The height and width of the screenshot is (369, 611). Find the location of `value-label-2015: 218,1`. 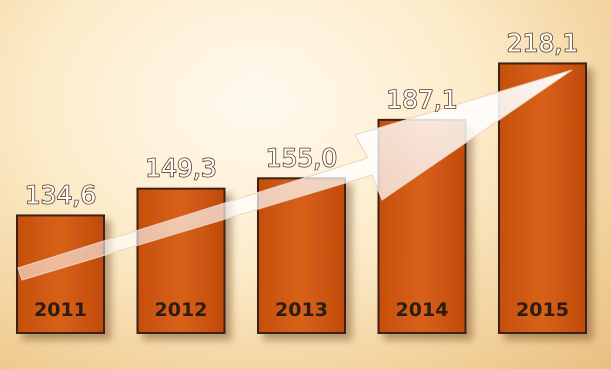

value-label-2015: 218,1 is located at coordinates (543, 42).